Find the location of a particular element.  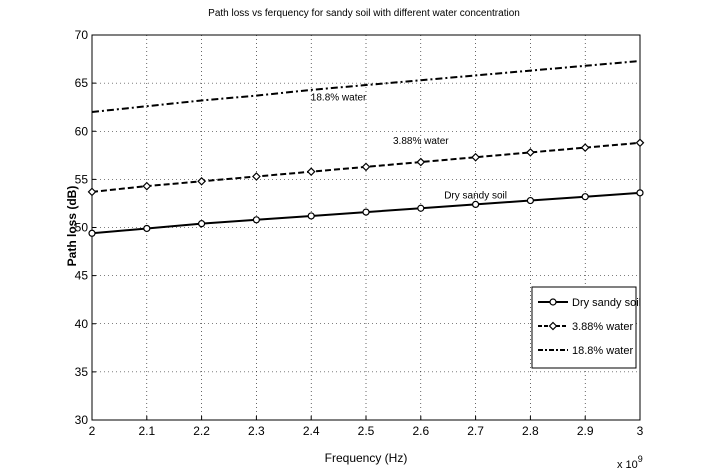

legend: Dry sandy soil 3.88% water 18.8% water is located at coordinates (586, 327).